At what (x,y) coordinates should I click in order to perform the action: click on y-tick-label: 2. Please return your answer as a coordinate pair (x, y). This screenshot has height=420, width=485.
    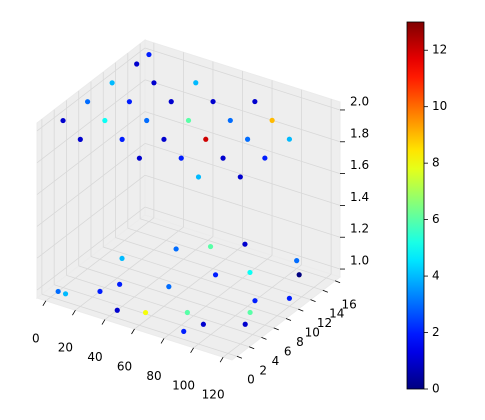
    Looking at the image, I should click on (263, 370).